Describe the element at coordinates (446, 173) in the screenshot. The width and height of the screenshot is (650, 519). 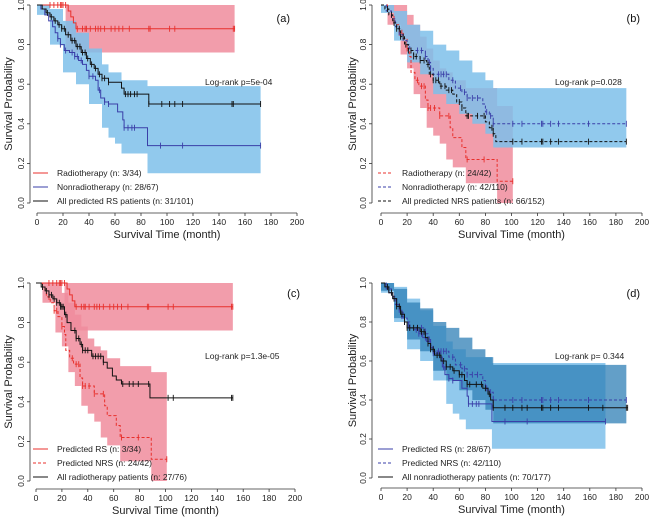
I see `legend-entry: Radiotherapy (n: 24/42)` at that location.